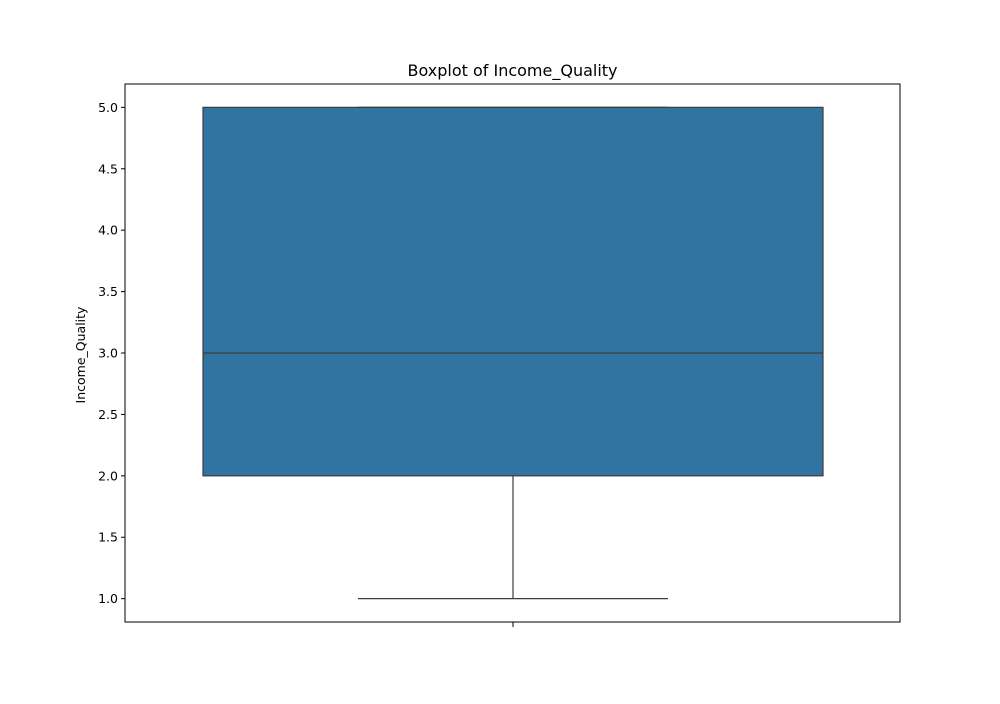  I want to click on y-tick-label: 5.0, so click(108, 107).